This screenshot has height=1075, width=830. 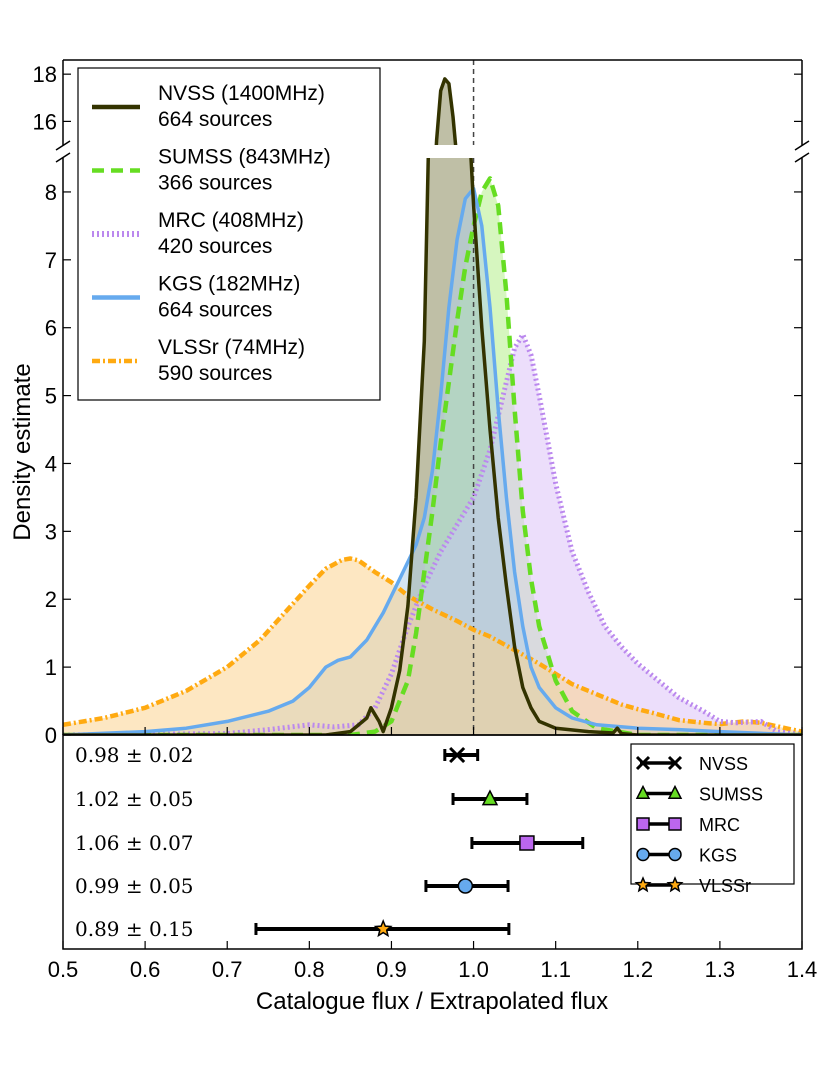 I want to click on mrc-legend-count: 420 sources, so click(x=215, y=246).